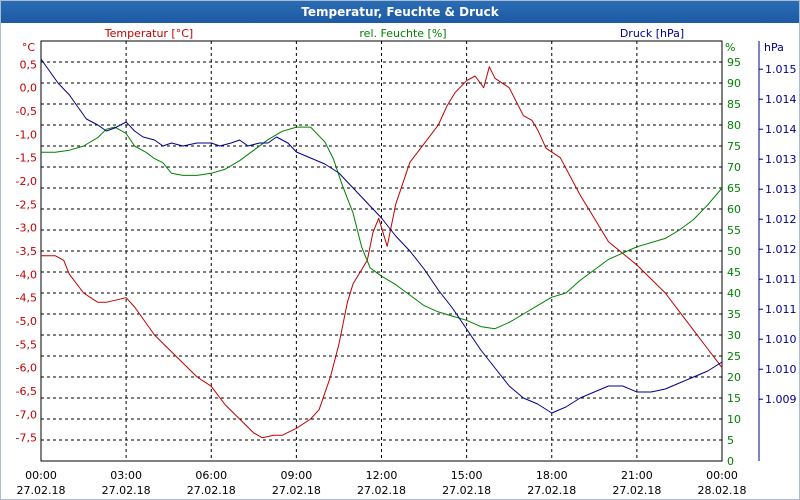 Image resolution: width=800 pixels, height=500 pixels. Describe the element at coordinates (774, 47) in the screenshot. I see `pressure-unit-label: hPa` at that location.